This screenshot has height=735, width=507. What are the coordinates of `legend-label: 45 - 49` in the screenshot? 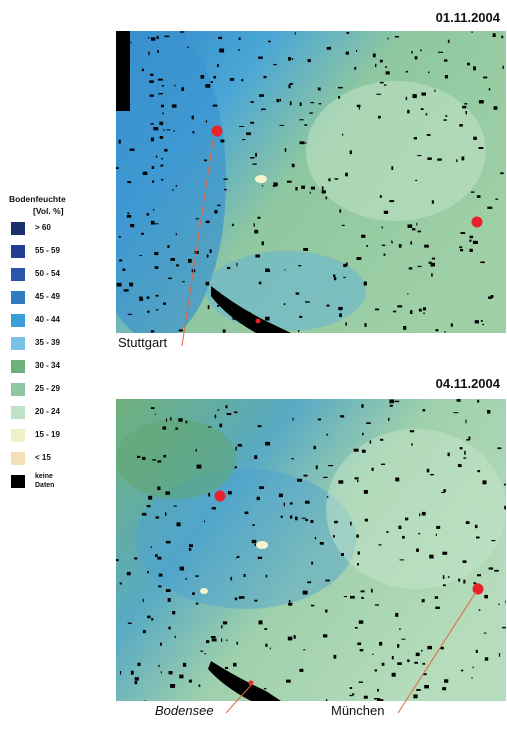 It's located at (47, 296).